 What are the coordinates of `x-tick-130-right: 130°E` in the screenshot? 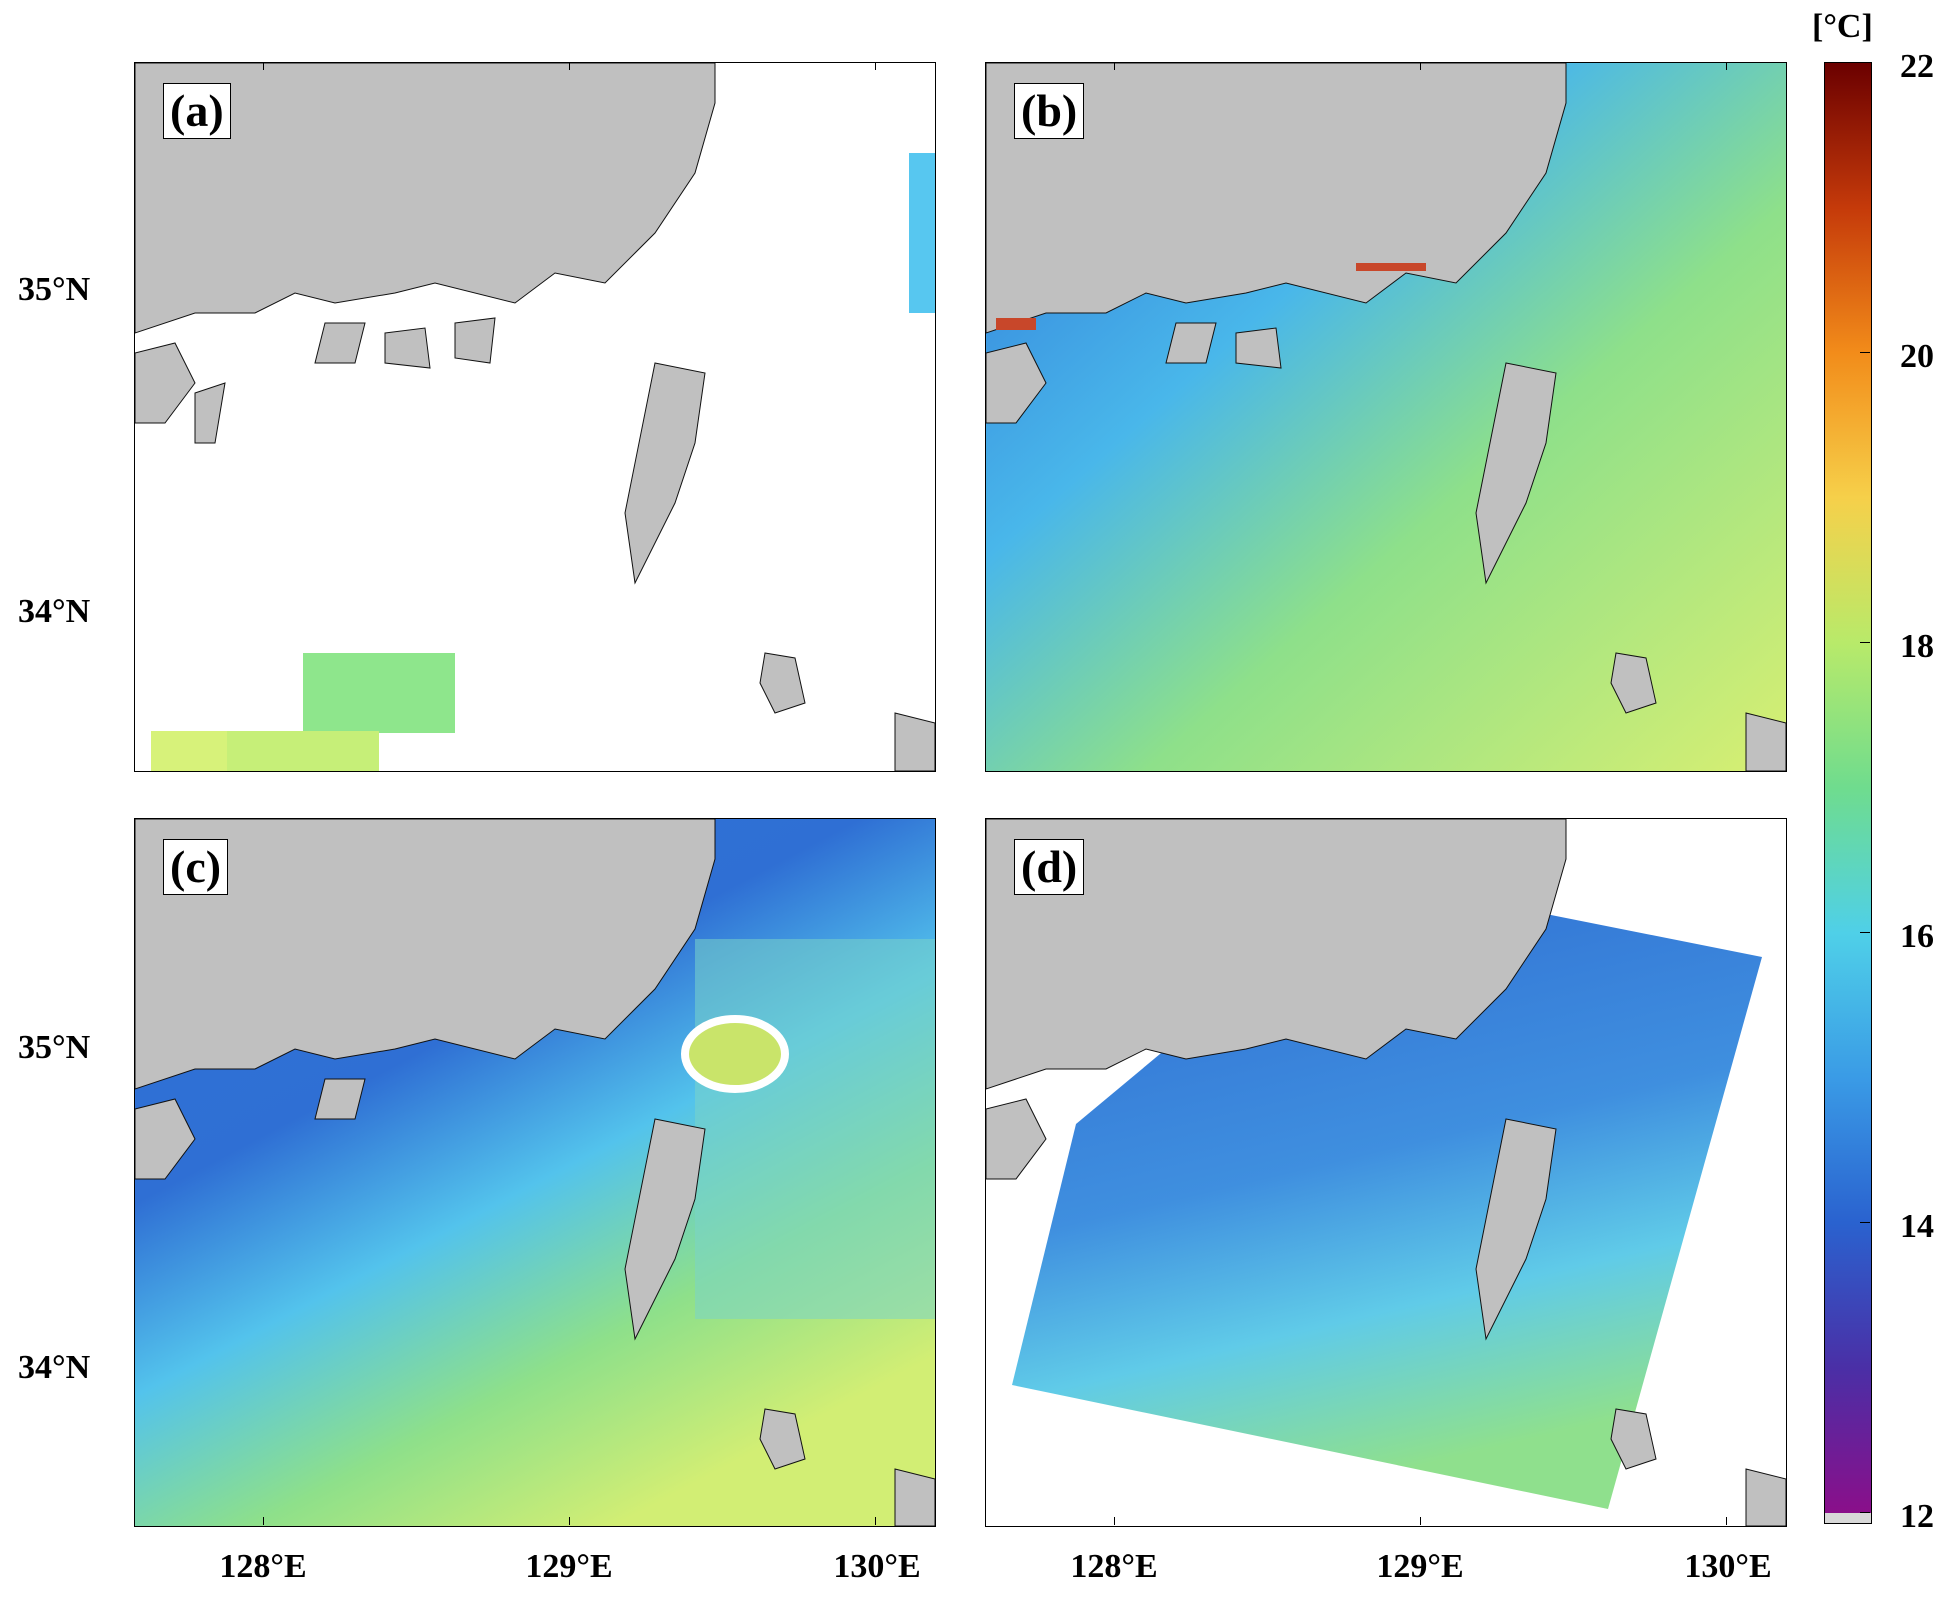 It's located at (1728, 1566).